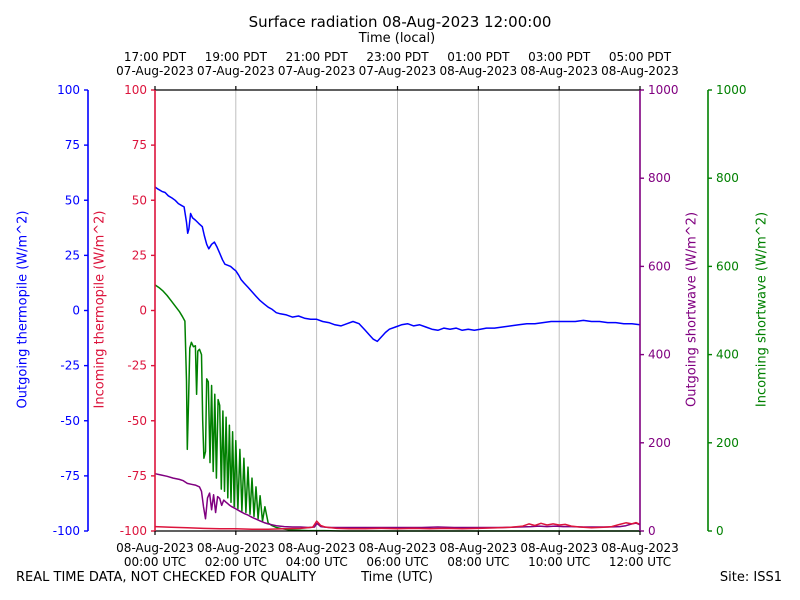  Describe the element at coordinates (400, 22) in the screenshot. I see `page-title: Surface radiation 08-Aug-2023 12:00:00` at that location.